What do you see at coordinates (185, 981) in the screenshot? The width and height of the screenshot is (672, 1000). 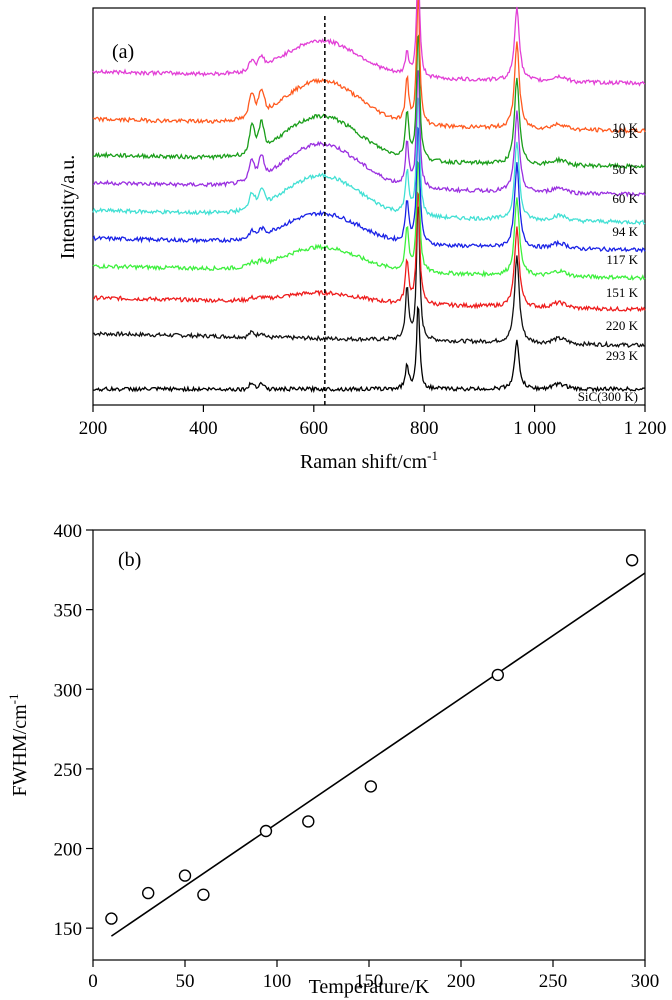 I see `fwhm-x-tick-label: 50` at bounding box center [185, 981].